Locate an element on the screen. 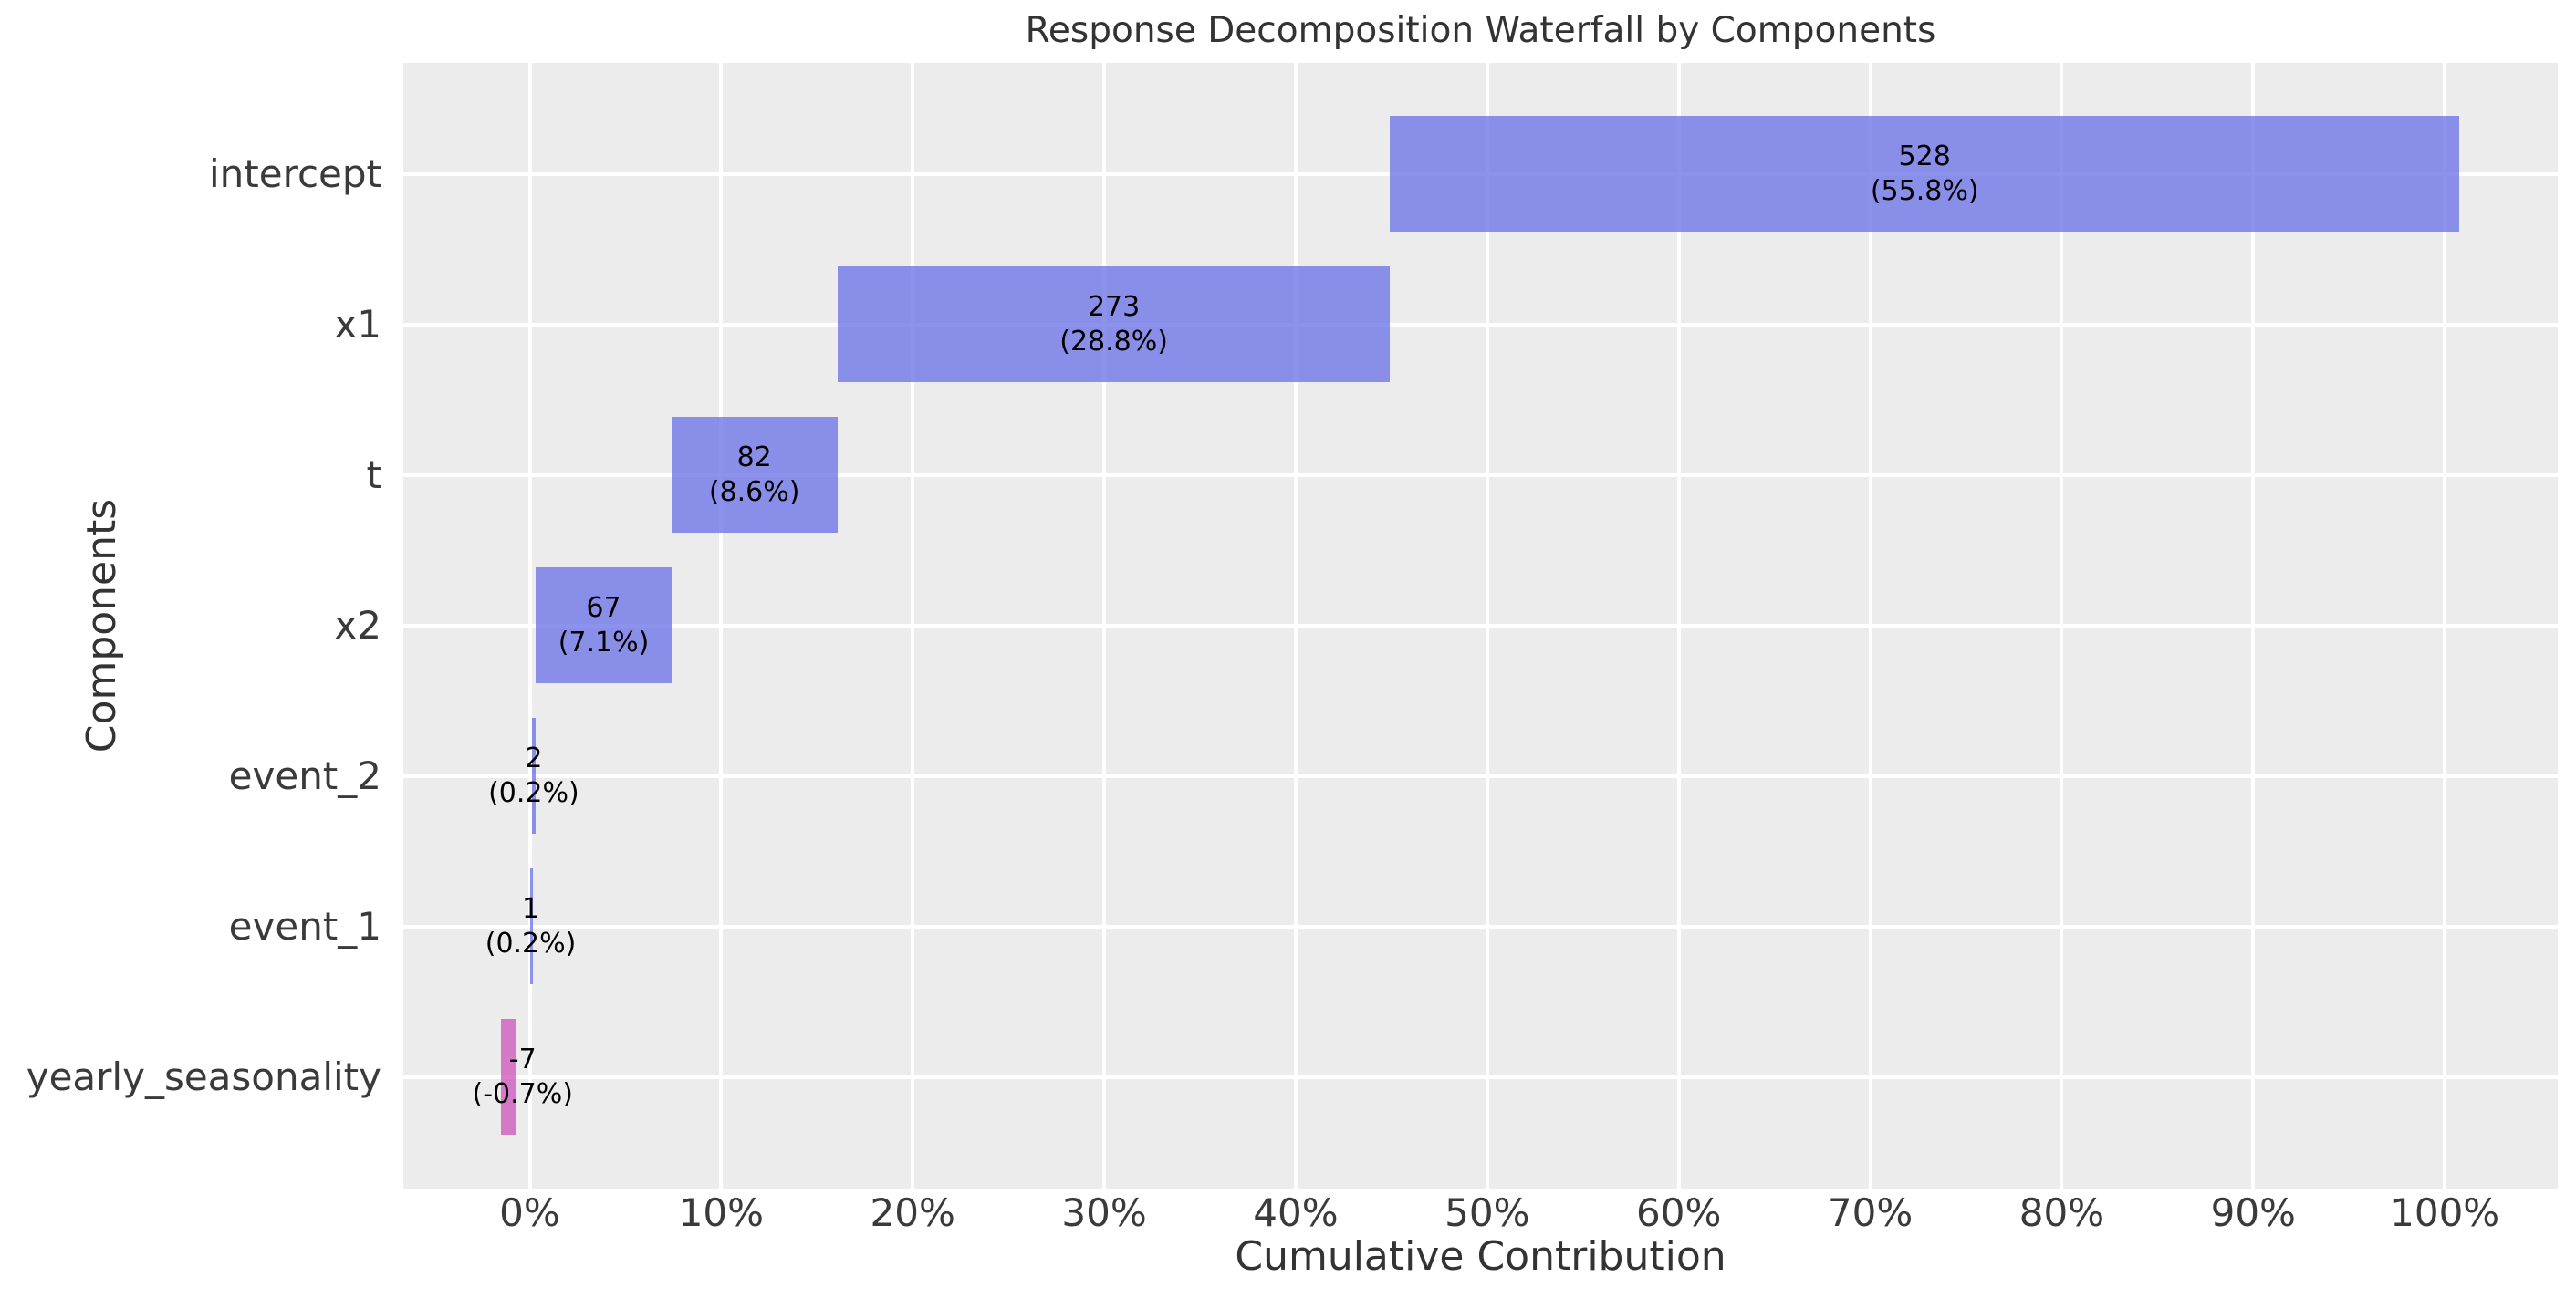  x-tick-label: 30% is located at coordinates (1104, 1212).